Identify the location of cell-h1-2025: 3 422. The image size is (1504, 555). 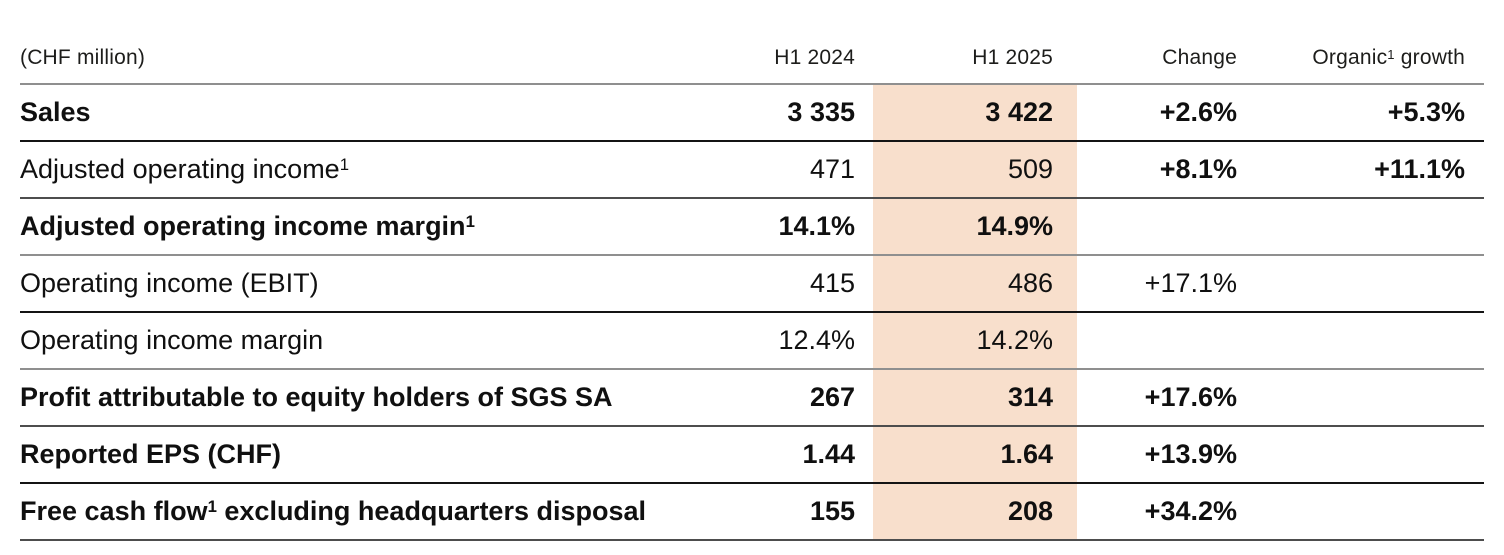
(975, 113).